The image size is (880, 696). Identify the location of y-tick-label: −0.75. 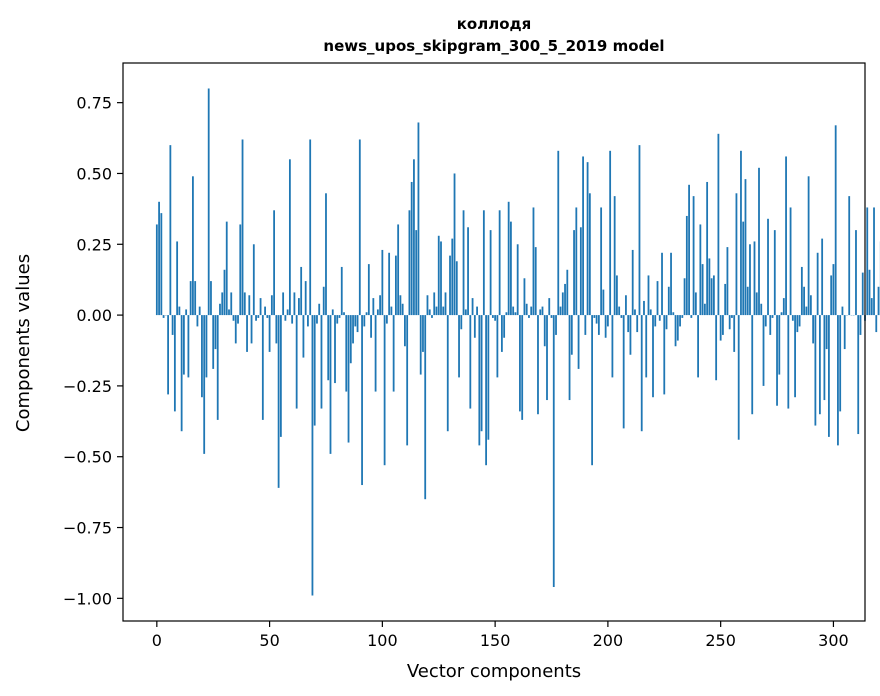
(87, 528).